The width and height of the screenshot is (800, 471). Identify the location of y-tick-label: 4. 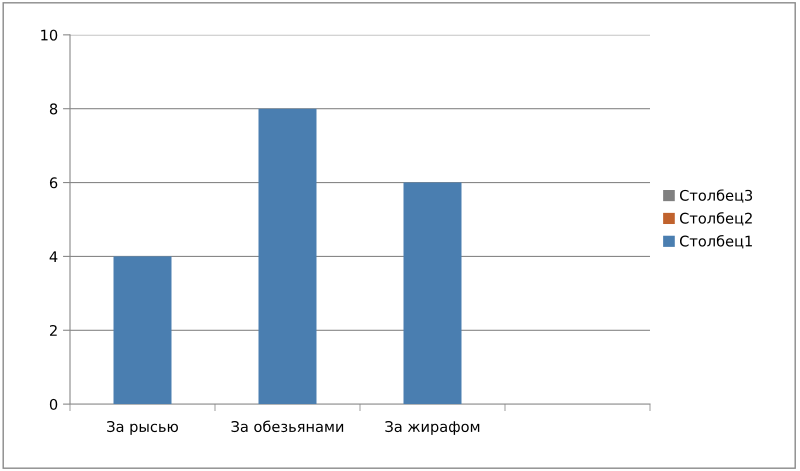
(54, 256).